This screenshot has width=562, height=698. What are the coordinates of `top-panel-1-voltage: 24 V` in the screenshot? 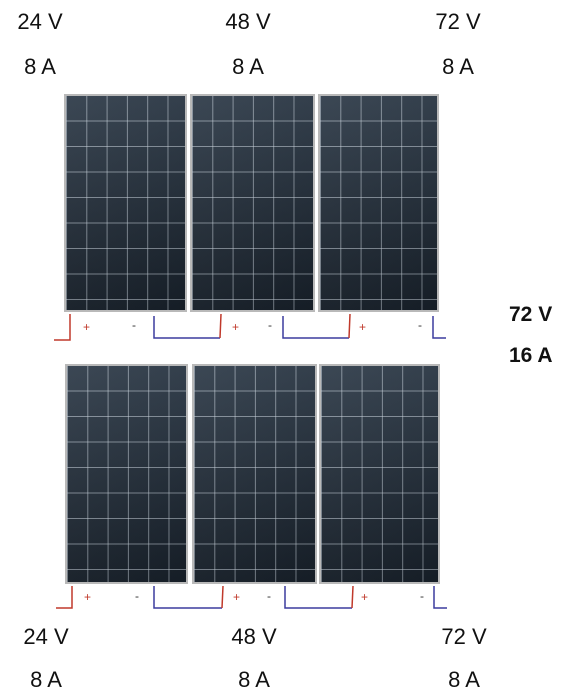 It's located at (40, 21).